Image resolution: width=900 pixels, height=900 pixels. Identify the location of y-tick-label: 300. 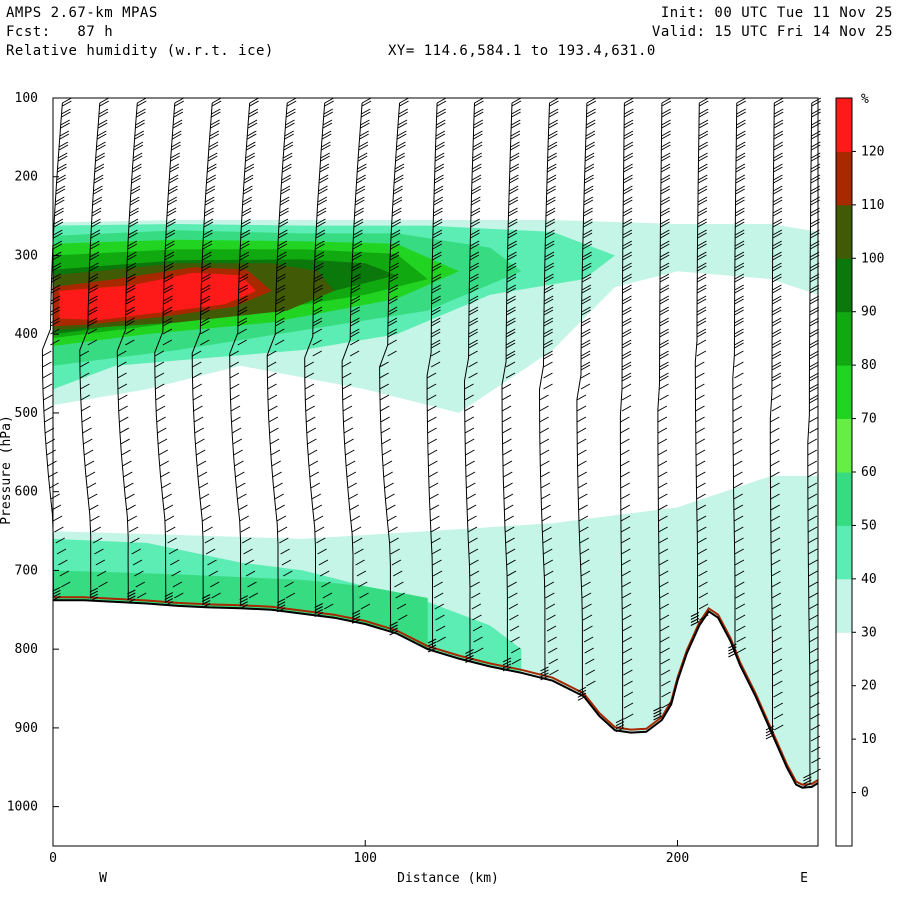
(26, 255).